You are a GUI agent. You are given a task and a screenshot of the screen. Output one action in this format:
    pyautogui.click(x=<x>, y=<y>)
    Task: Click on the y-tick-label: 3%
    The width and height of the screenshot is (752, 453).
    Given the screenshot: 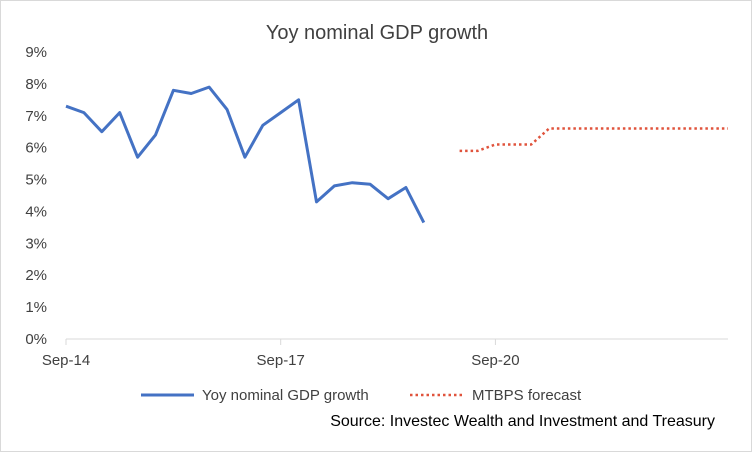 What is the action you would take?
    pyautogui.click(x=36, y=243)
    